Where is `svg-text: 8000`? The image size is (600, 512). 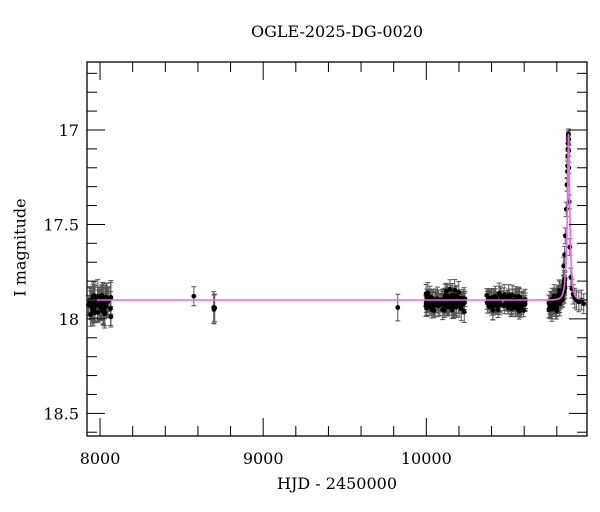
svg-text: 8000 is located at coordinates (100, 458).